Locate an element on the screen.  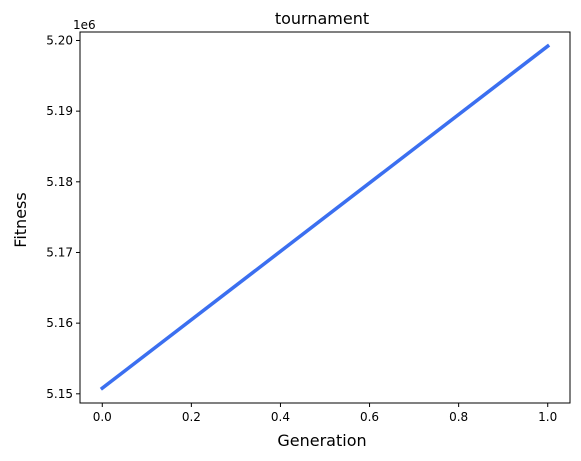
x-tick-label: 0.6 is located at coordinates (369, 417).